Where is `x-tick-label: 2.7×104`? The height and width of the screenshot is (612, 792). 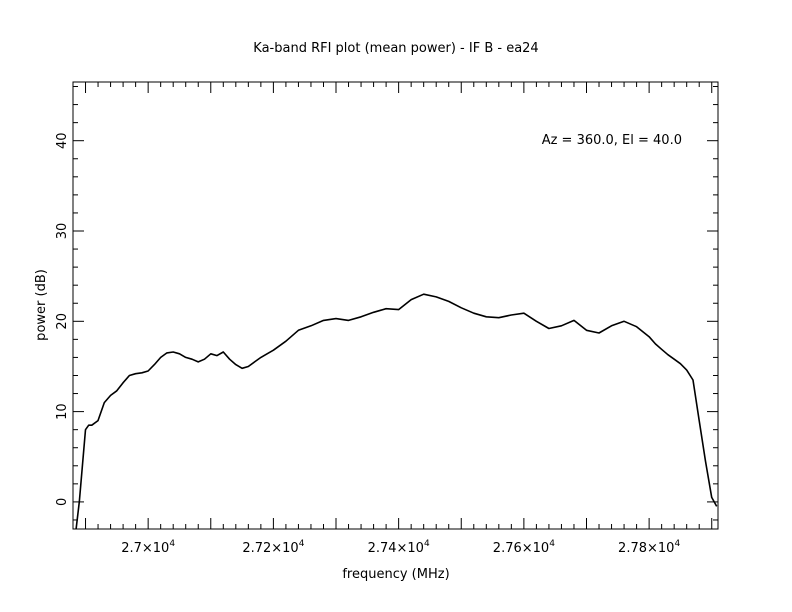 x-tick-label: 2.7×104 is located at coordinates (148, 547).